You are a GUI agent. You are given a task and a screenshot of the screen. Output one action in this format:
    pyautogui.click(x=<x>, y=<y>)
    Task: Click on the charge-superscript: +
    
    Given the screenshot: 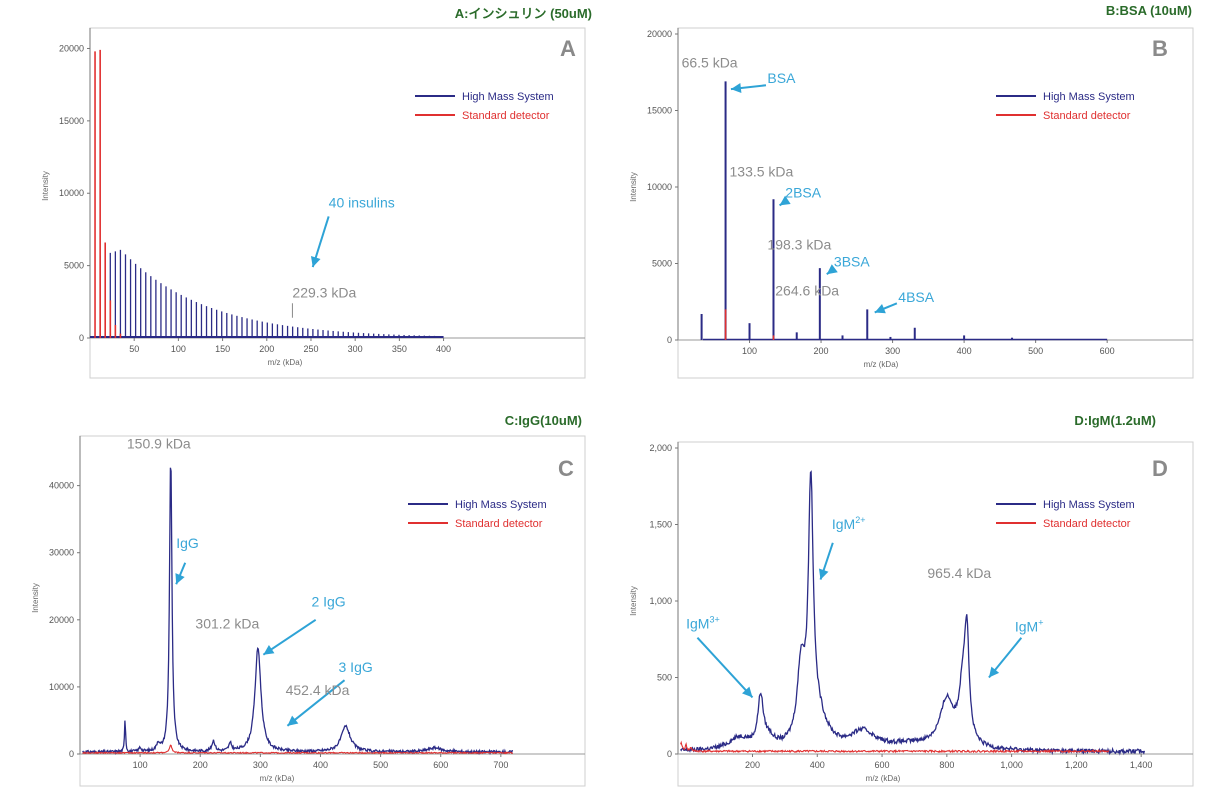 What is the action you would take?
    pyautogui.click(x=1040, y=623)
    